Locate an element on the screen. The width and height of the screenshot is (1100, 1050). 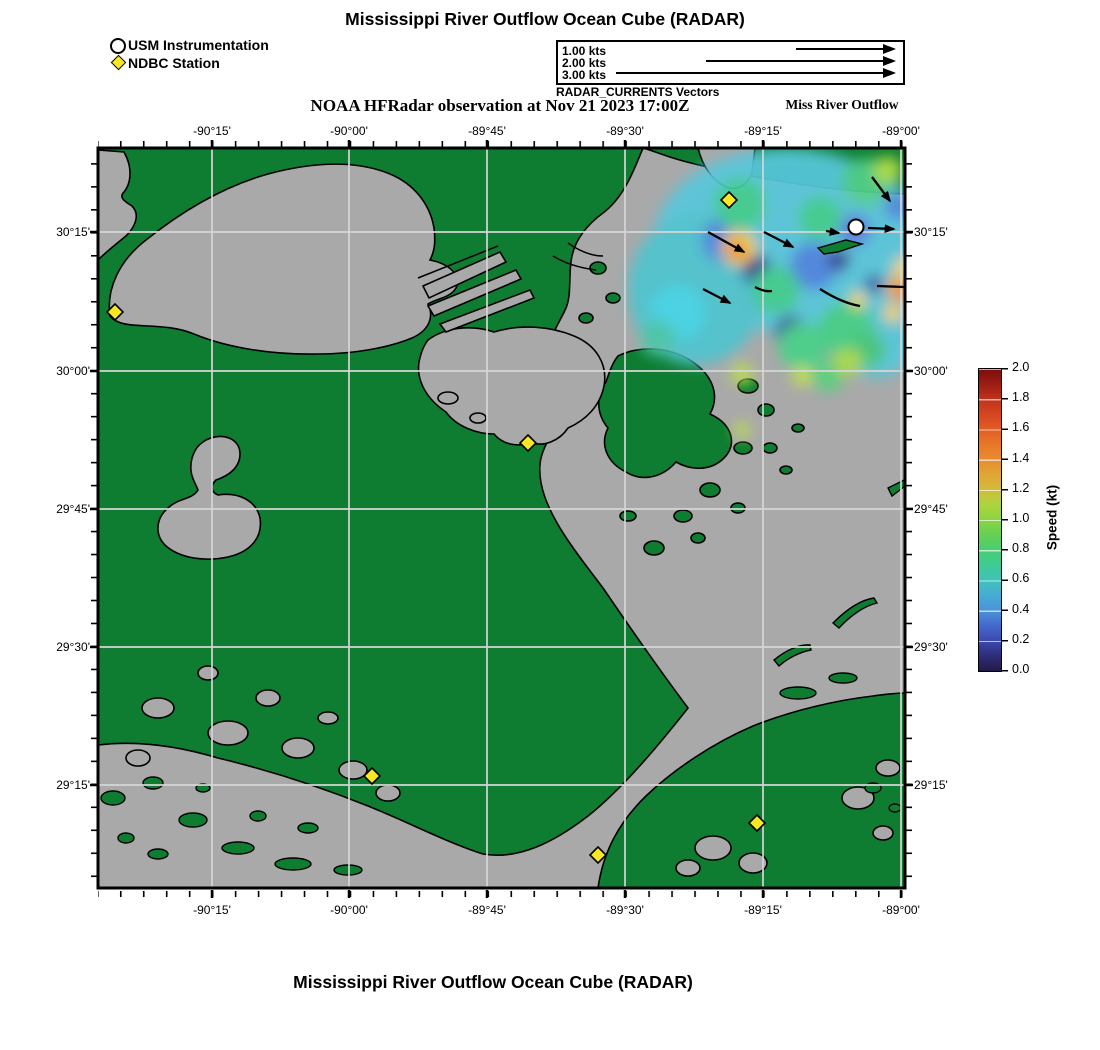
y-tick-label-right: 30°00' is located at coordinates (931, 371).